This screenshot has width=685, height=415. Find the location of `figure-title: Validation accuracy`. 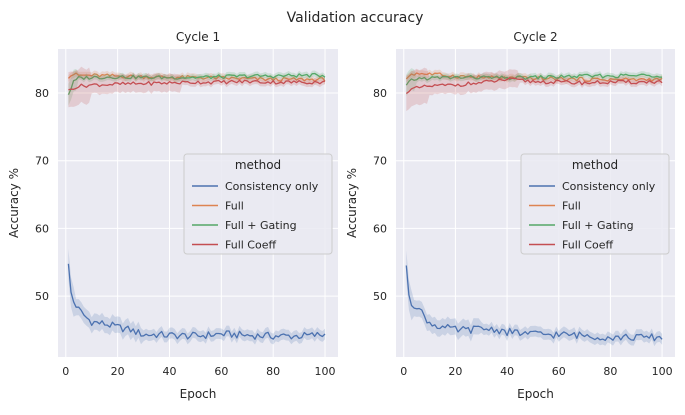

figure-title: Validation accuracy is located at coordinates (355, 18).